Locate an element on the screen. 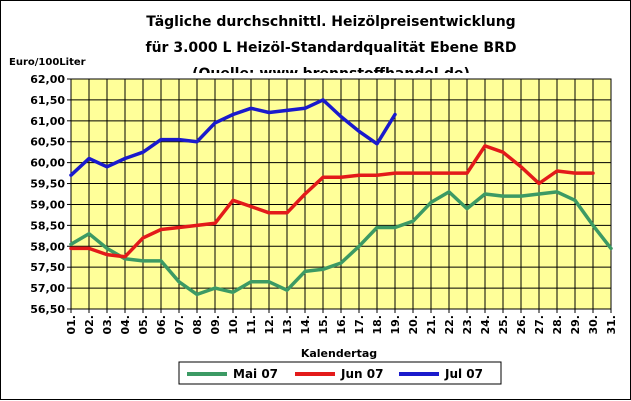  x-tick-label: 14. is located at coordinates (305, 325).